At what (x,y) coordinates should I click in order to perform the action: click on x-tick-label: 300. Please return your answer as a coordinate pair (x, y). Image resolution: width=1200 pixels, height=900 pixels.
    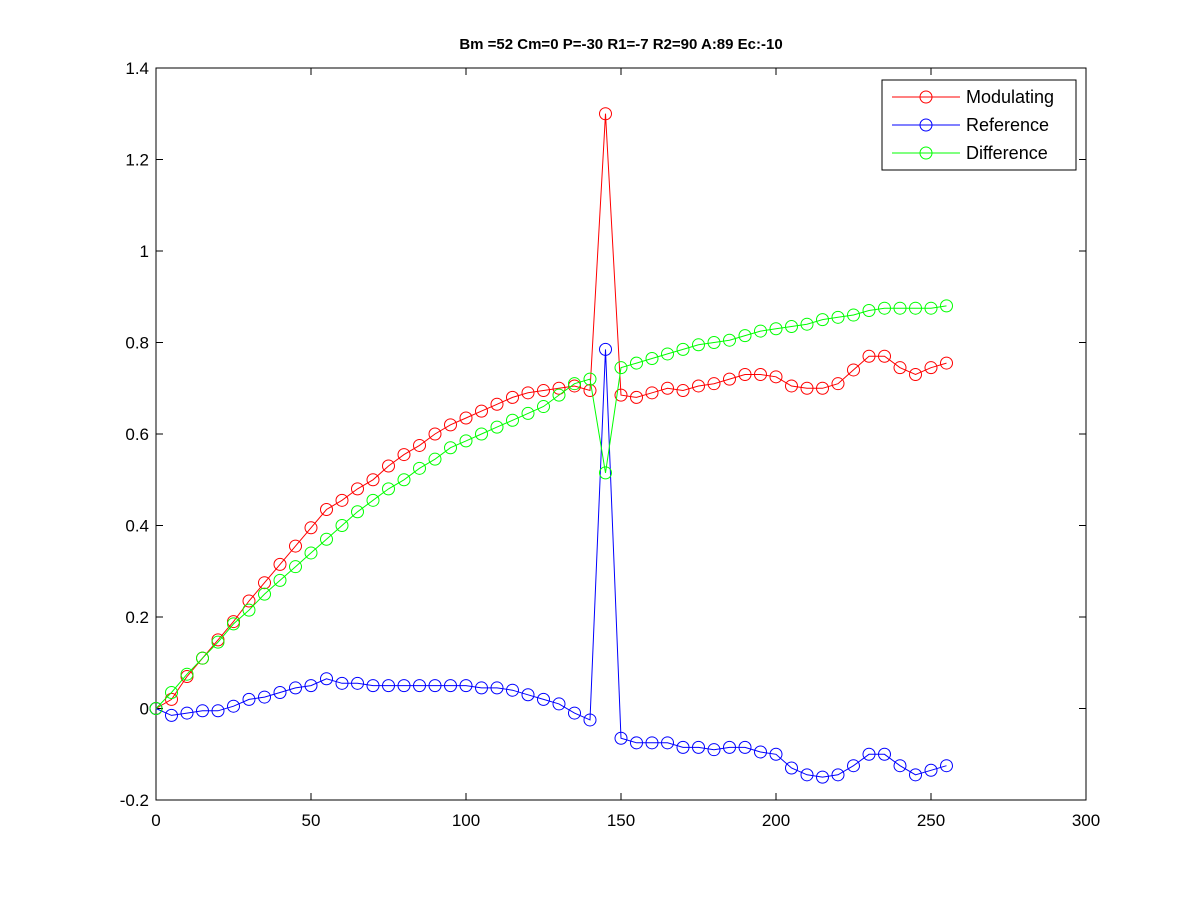
    Looking at the image, I should click on (1086, 820).